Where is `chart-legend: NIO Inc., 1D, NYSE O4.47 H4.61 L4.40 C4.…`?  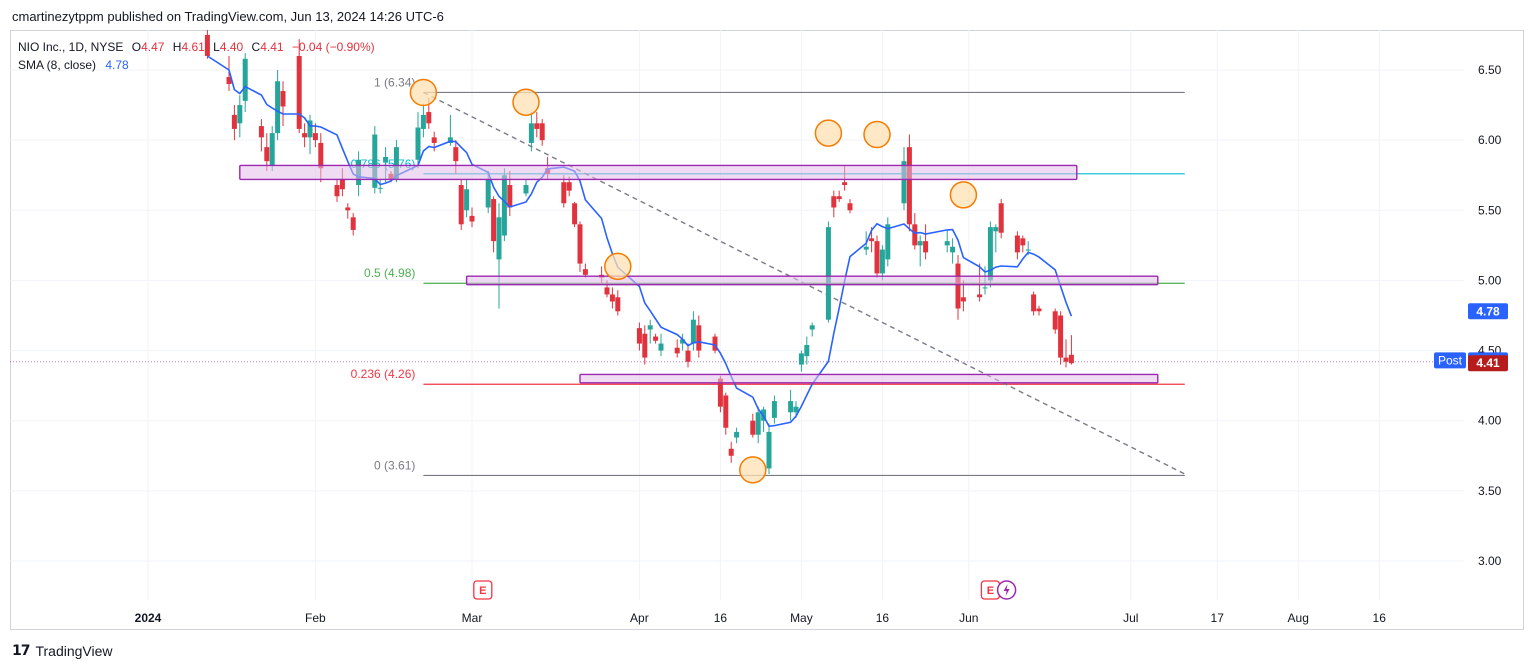
chart-legend: NIO Inc., 1D, NYSE O4.47 H4.61 L4.40 C4.… is located at coordinates (196, 56).